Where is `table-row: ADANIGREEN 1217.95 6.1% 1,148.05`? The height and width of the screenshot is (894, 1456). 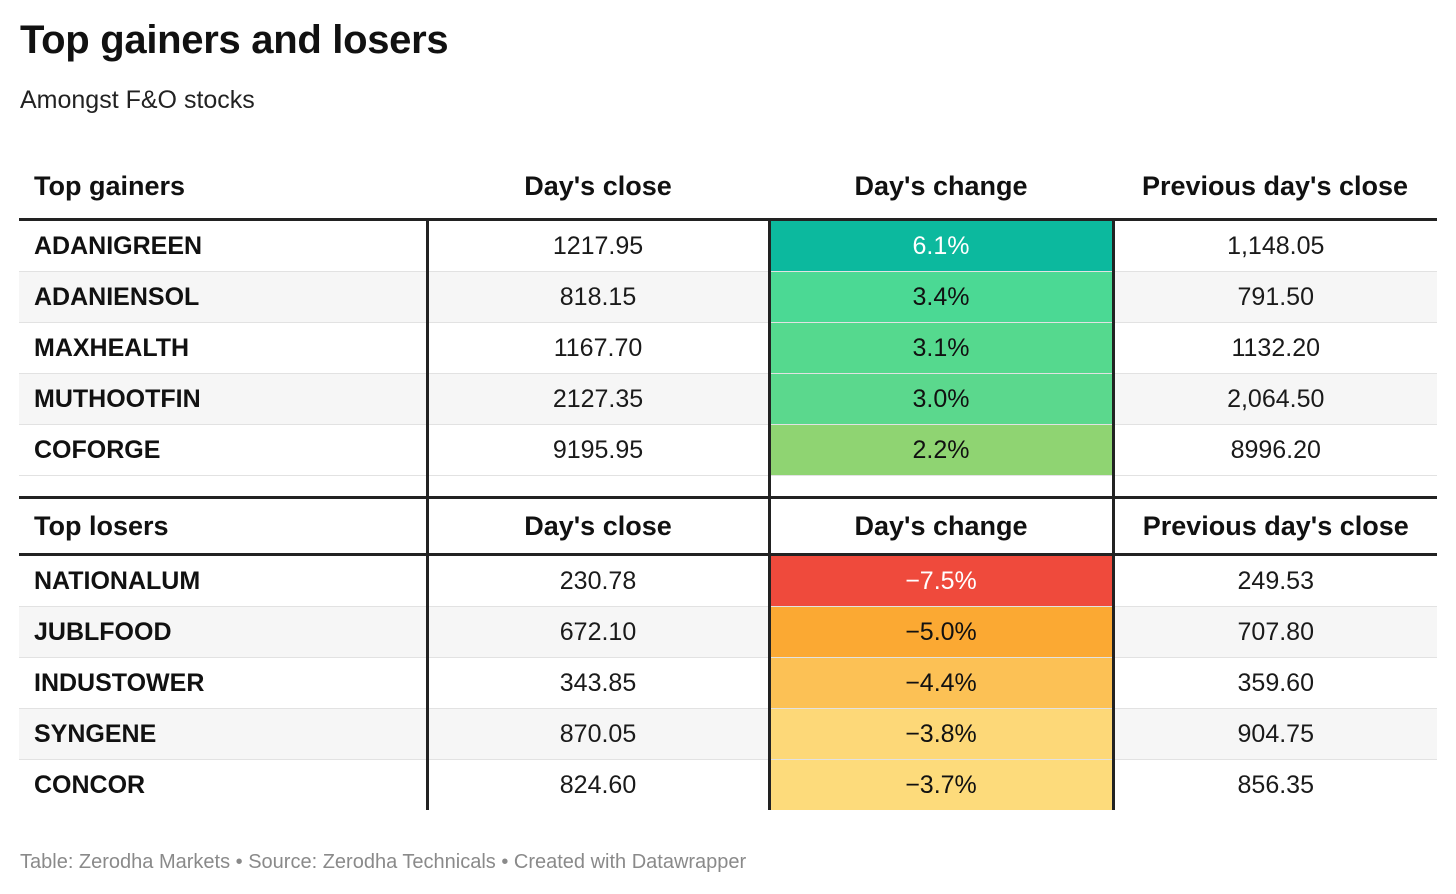 table-row: ADANIGREEN 1217.95 6.1% 1,148.05 is located at coordinates (728, 245).